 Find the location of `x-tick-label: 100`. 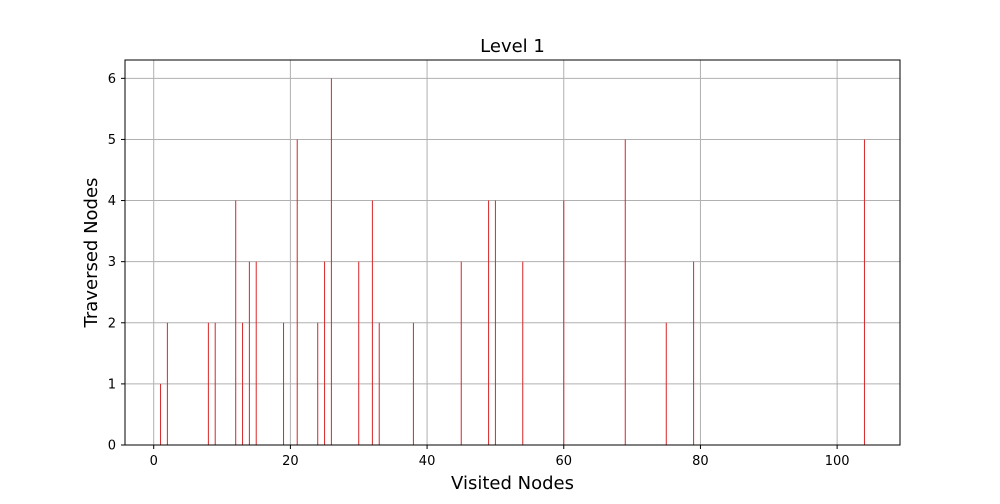

x-tick-label: 100 is located at coordinates (837, 461).